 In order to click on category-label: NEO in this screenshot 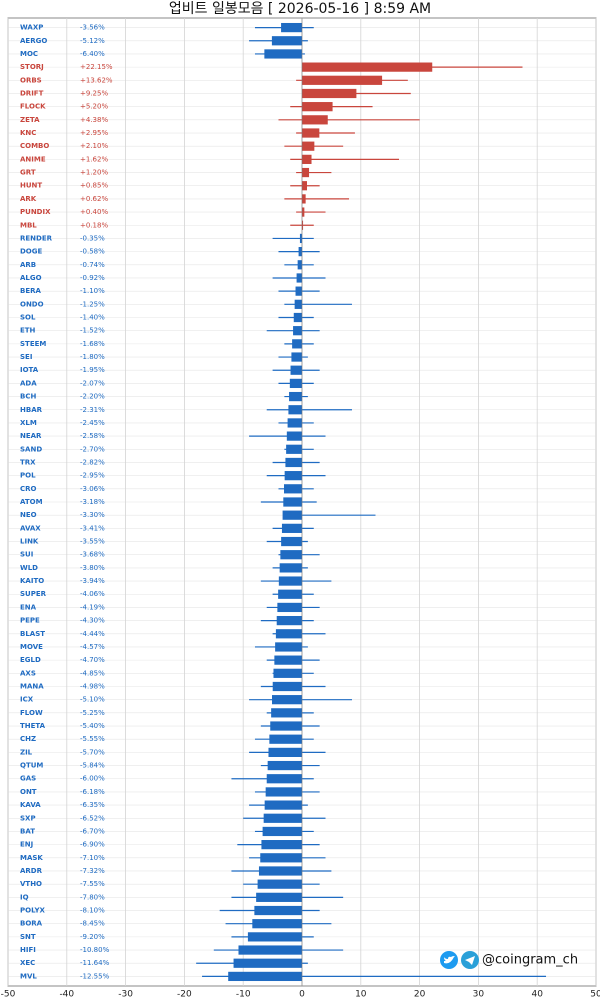, I will do `click(28, 515)`.